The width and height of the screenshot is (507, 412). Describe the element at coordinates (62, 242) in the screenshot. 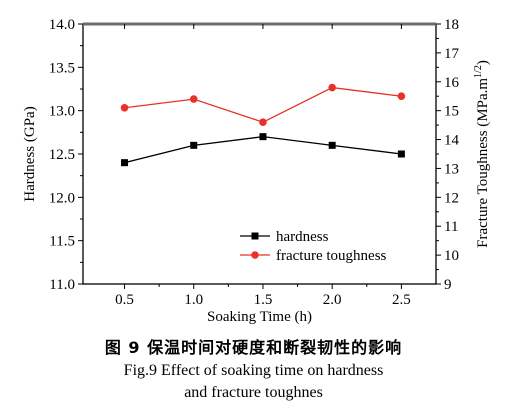

I see `y-left-tick-label: 11.5` at that location.